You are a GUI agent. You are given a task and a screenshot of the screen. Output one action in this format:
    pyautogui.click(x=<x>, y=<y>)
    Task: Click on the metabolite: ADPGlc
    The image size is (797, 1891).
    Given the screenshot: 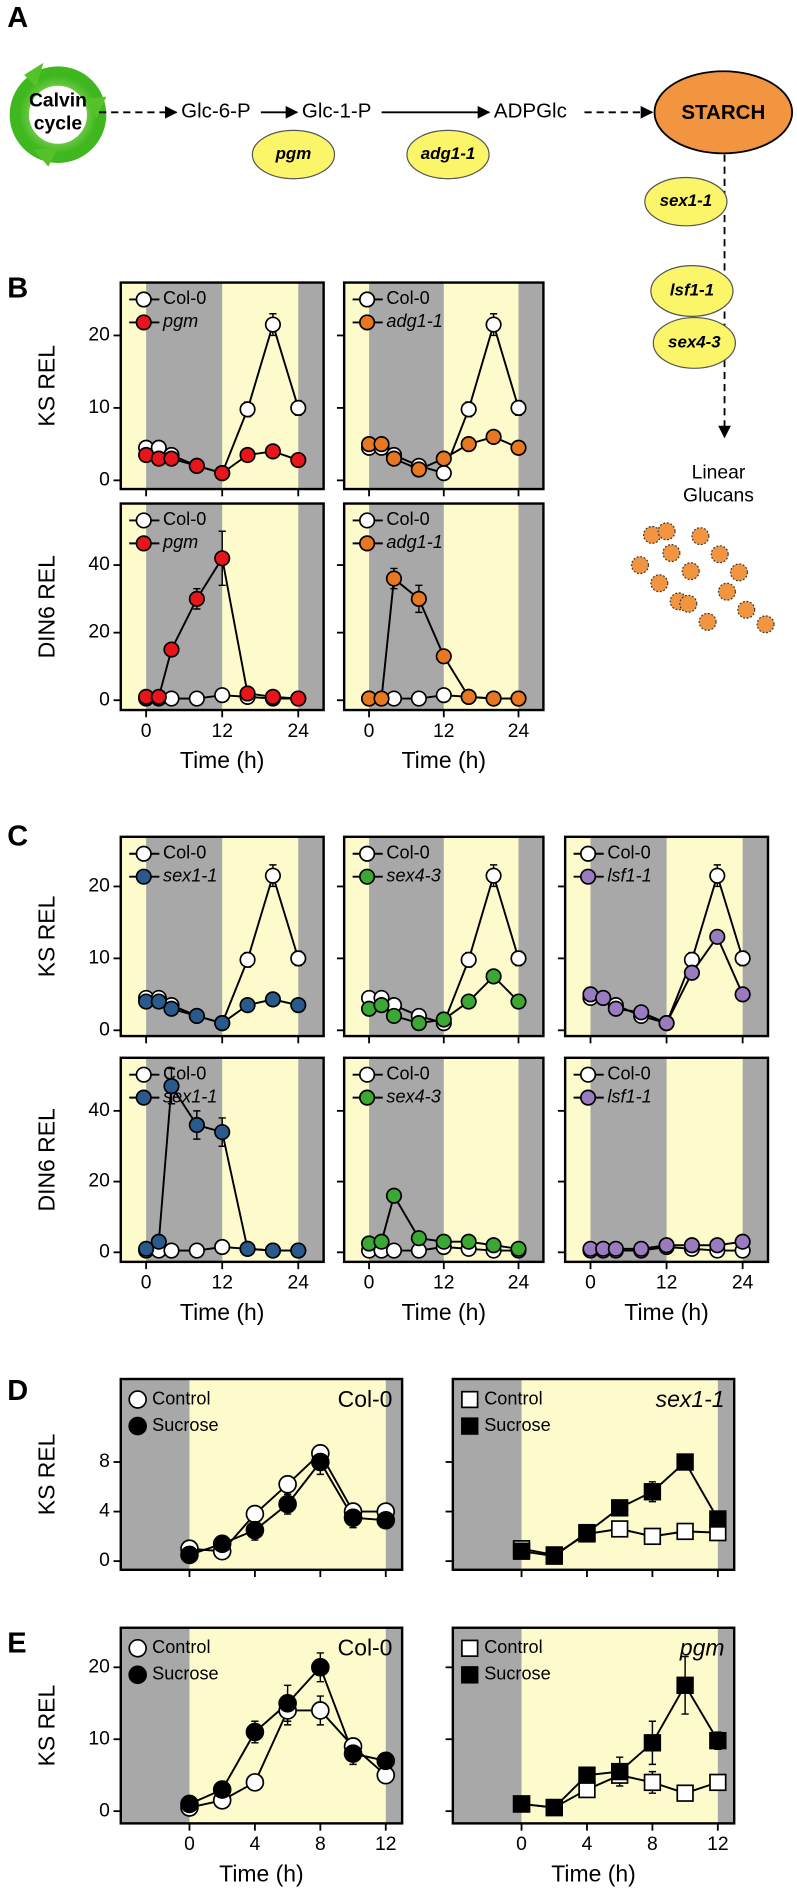 What is the action you would take?
    pyautogui.click(x=530, y=111)
    